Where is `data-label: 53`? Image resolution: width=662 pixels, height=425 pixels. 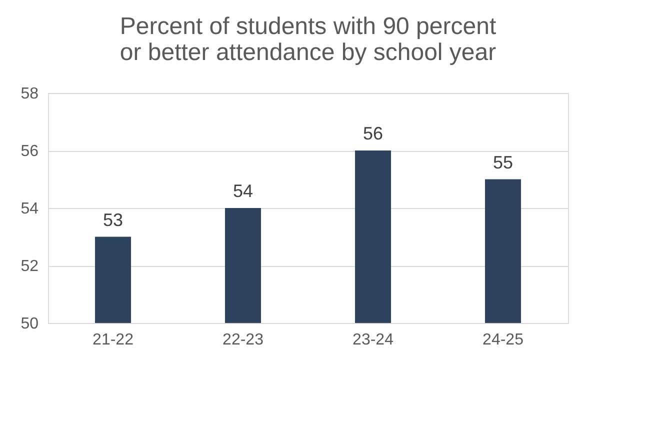 data-label: 53 is located at coordinates (113, 220).